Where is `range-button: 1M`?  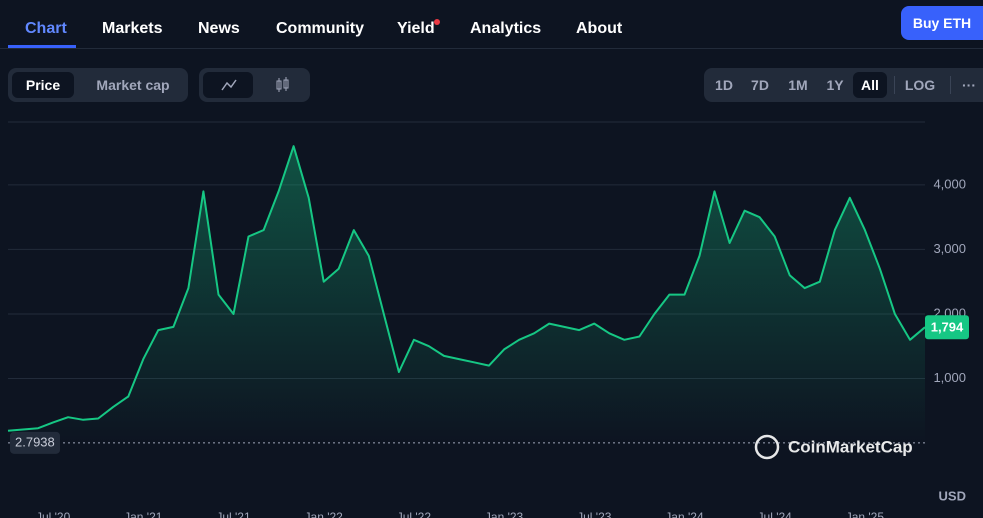
range-button: 1M is located at coordinates (798, 85).